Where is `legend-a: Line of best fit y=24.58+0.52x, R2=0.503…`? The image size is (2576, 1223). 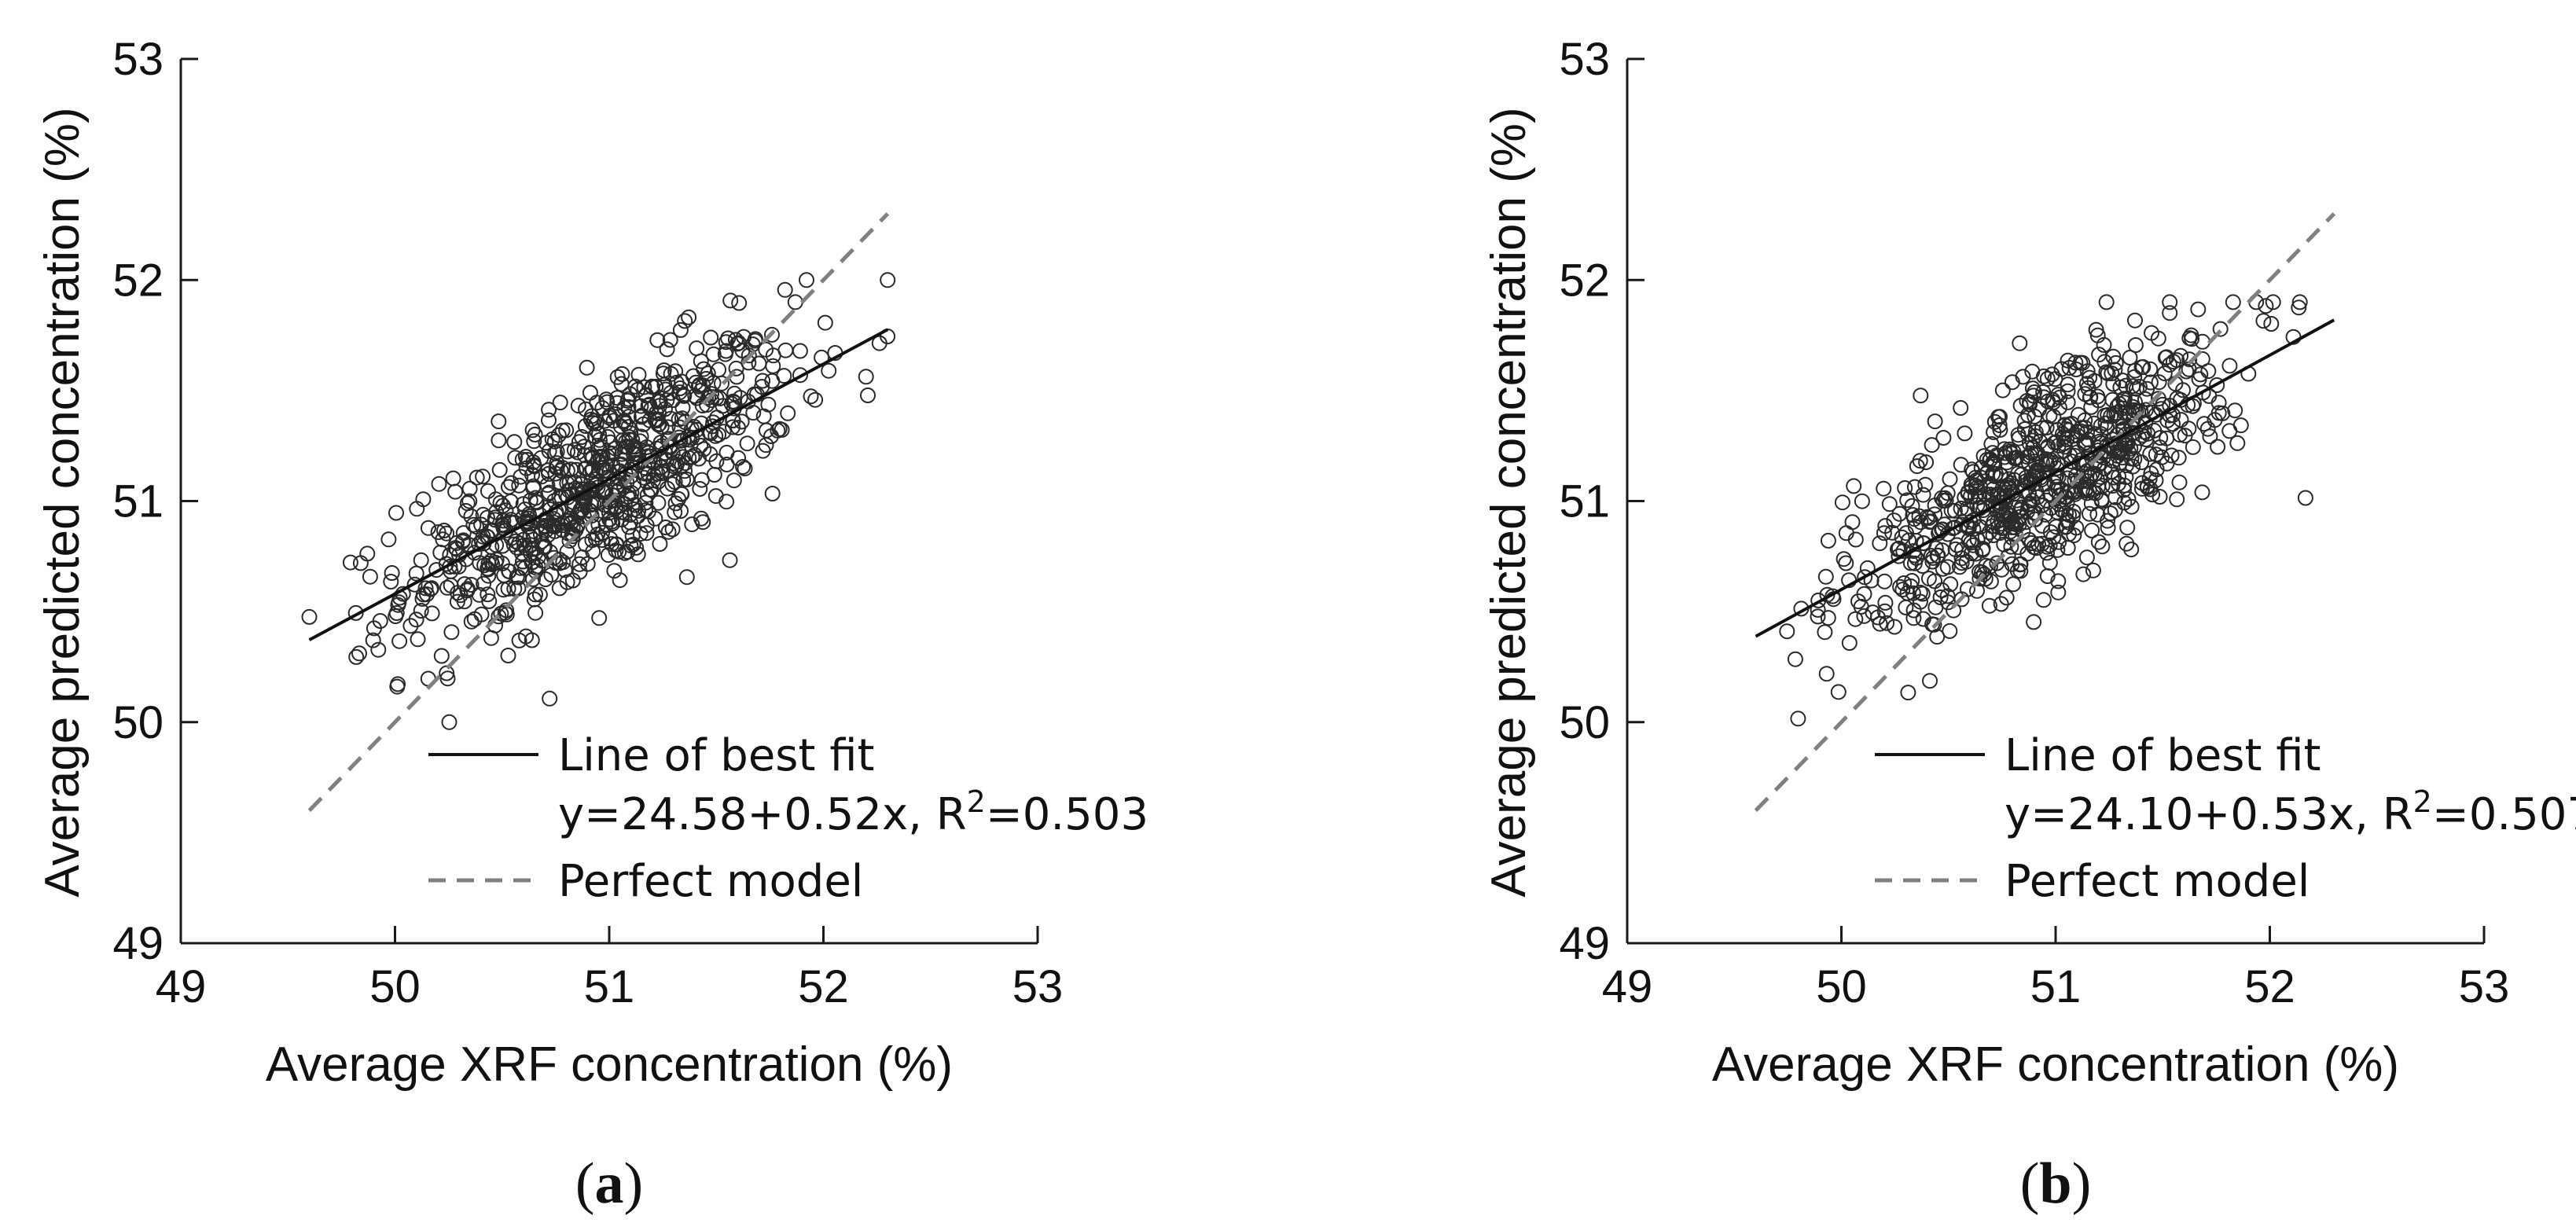
legend-a: Line of best fit y=24.58+0.52x, R2=0.503… is located at coordinates (788, 819).